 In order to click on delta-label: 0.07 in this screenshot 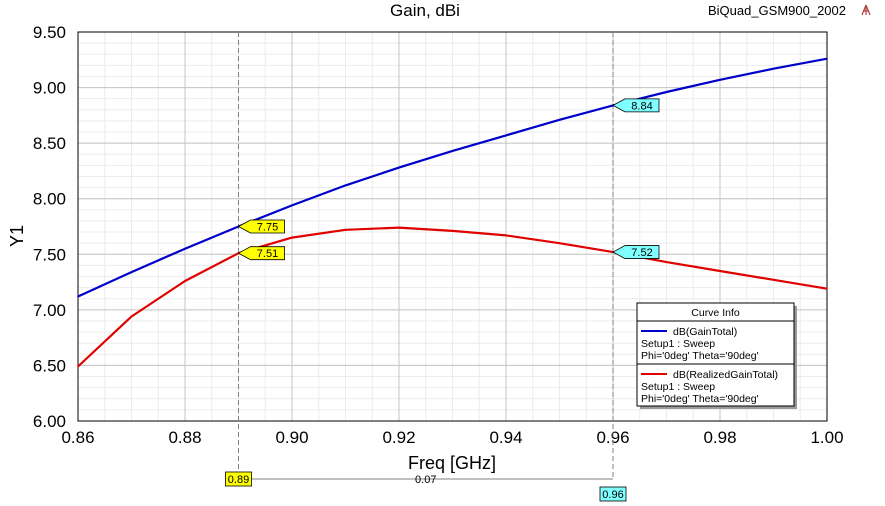, I will do `click(425, 480)`.